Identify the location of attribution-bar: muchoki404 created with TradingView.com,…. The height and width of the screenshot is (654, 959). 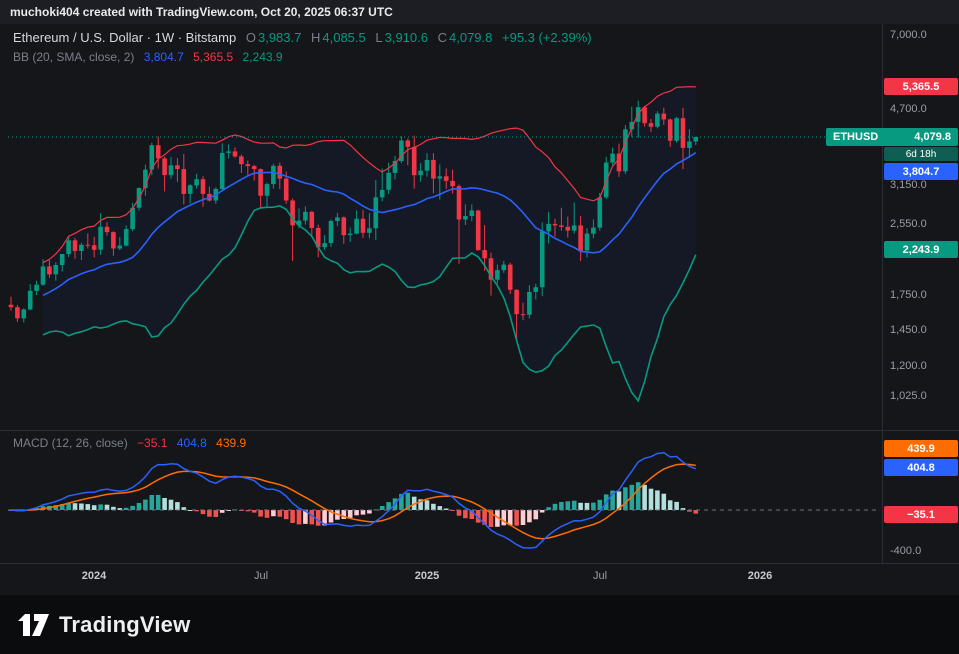
(479, 12).